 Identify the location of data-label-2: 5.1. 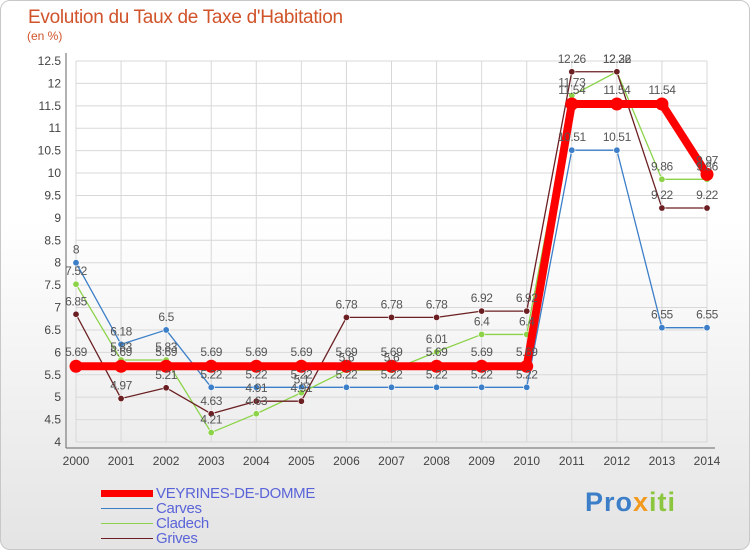
(302, 380).